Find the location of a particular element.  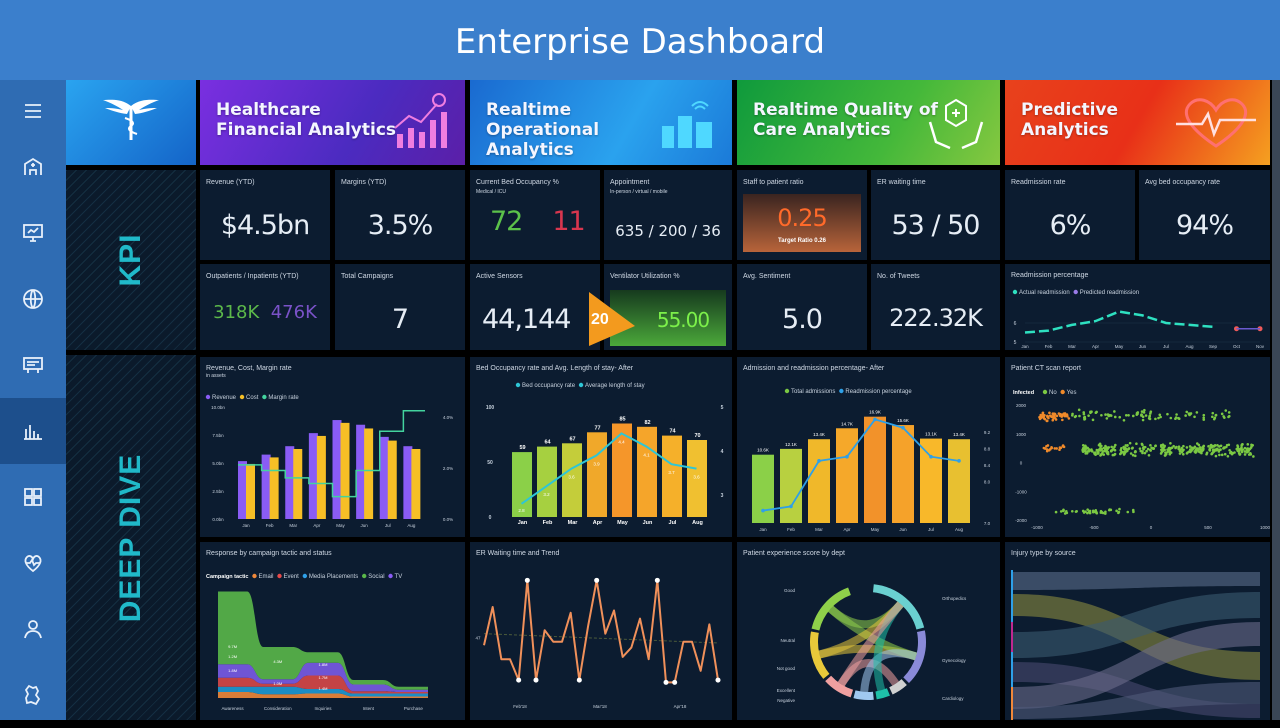

legend-item: Bed occupancy rate is located at coordinates (549, 386).